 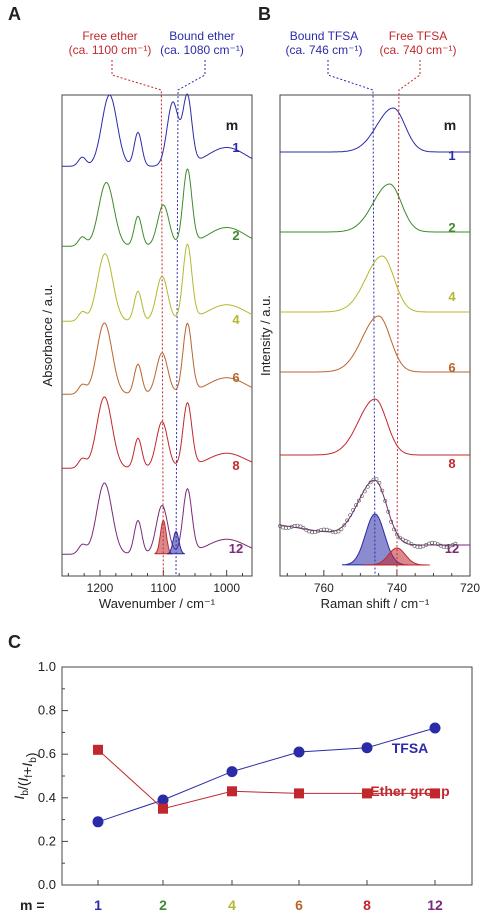 I want to click on ref-line-bound-ether, so click(x=190, y=318).